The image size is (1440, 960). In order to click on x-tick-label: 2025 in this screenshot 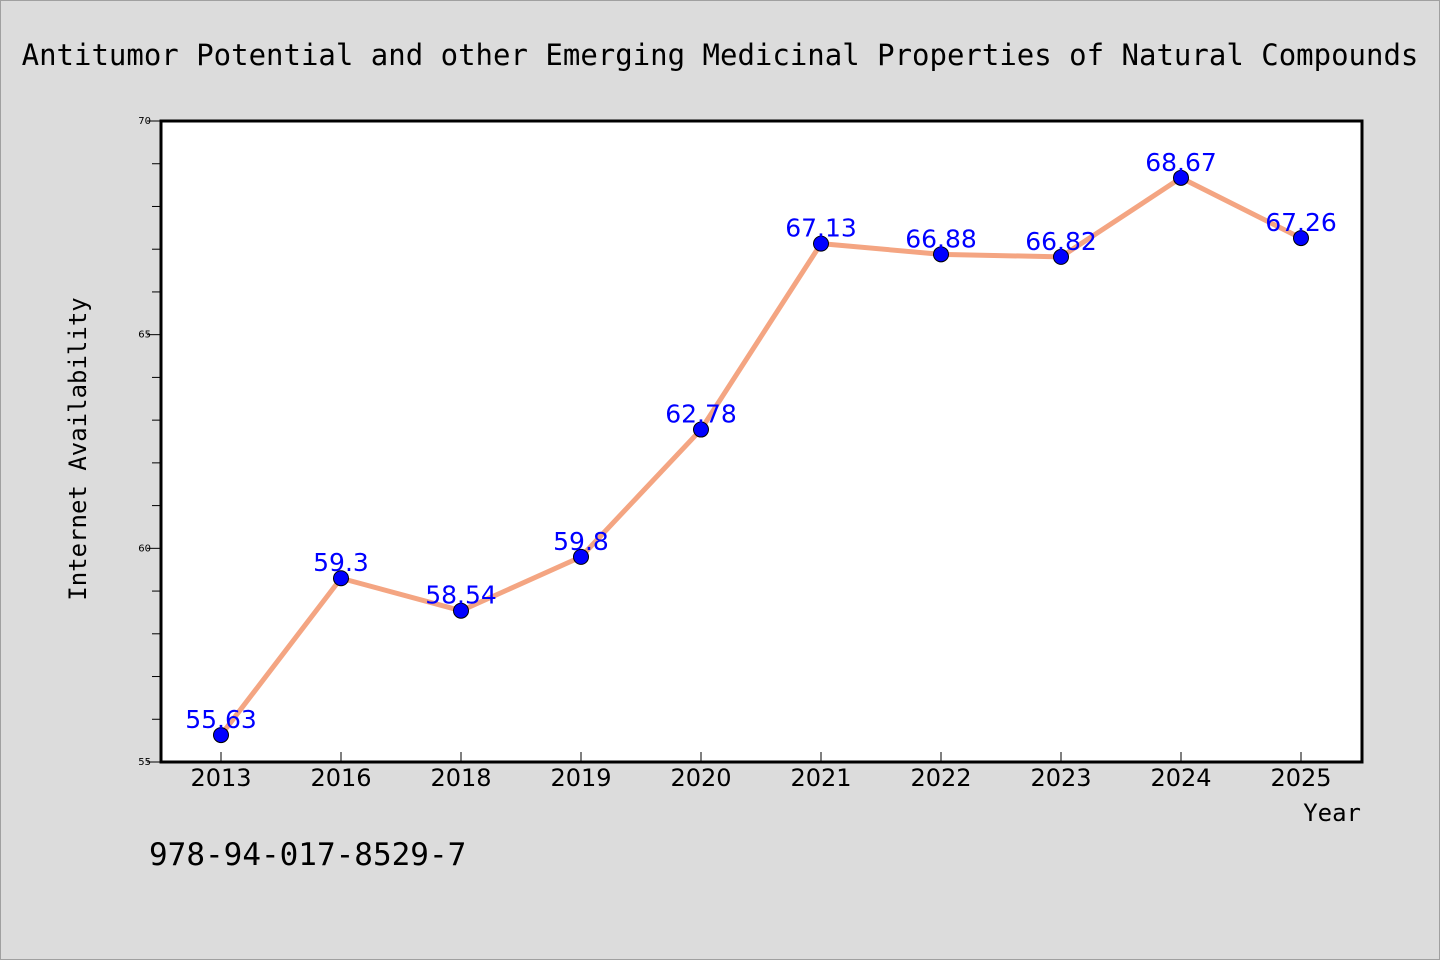, I will do `click(1300, 778)`.